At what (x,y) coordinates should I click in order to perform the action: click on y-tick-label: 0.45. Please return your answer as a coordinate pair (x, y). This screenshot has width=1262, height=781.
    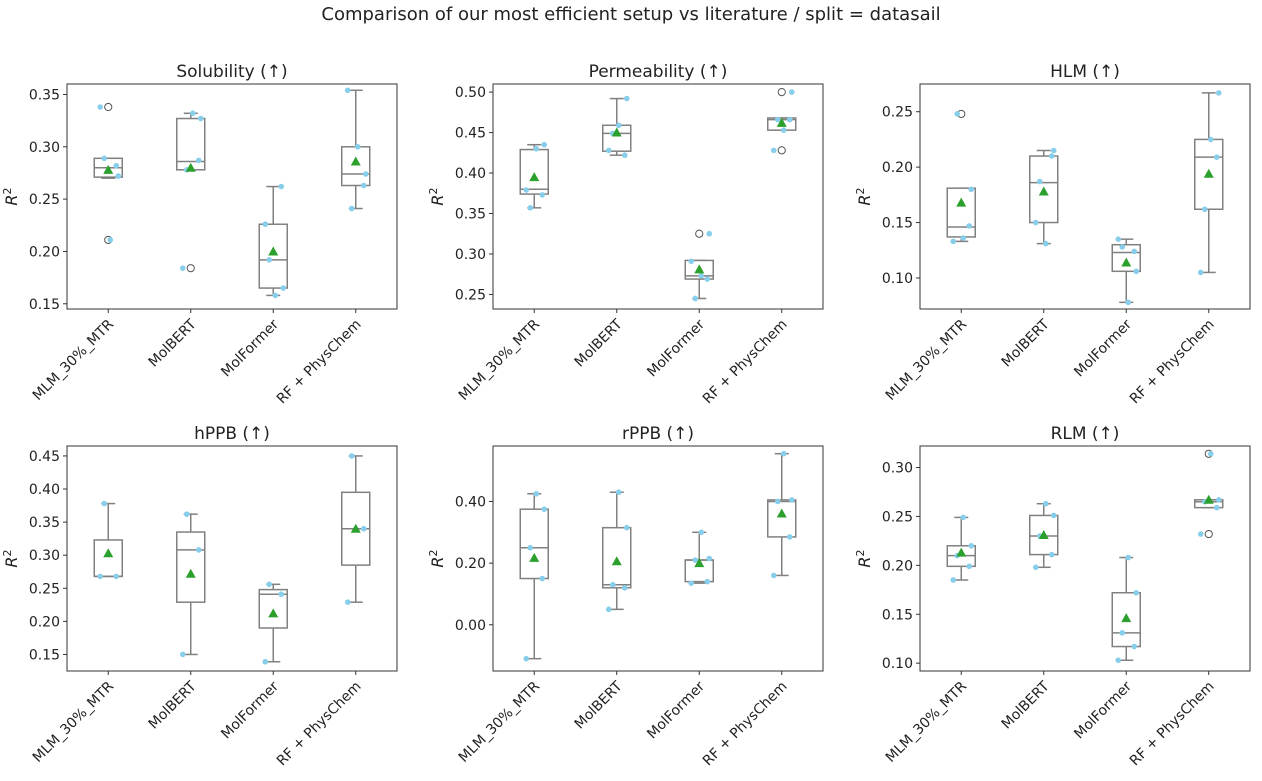
    Looking at the image, I should click on (44, 457).